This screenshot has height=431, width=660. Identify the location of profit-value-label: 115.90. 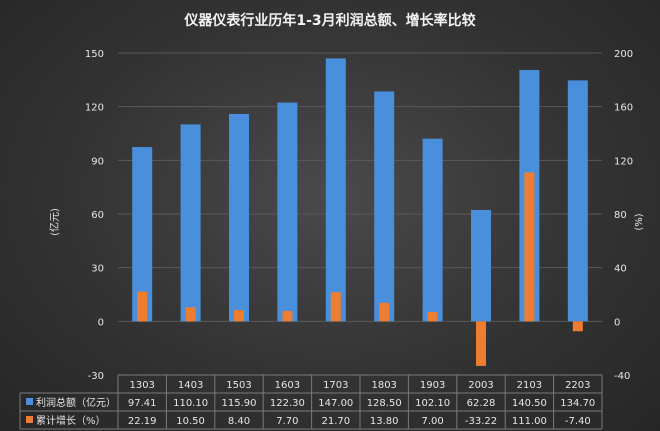
(239, 403).